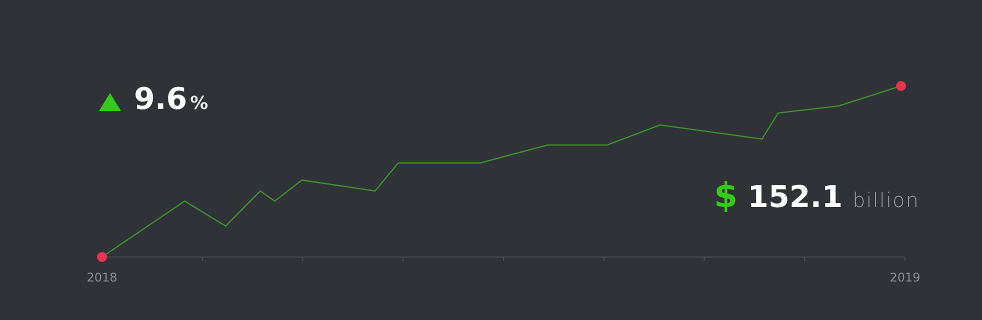  Describe the element at coordinates (905, 277) in the screenshot. I see `x-tick-label: 2019` at that location.